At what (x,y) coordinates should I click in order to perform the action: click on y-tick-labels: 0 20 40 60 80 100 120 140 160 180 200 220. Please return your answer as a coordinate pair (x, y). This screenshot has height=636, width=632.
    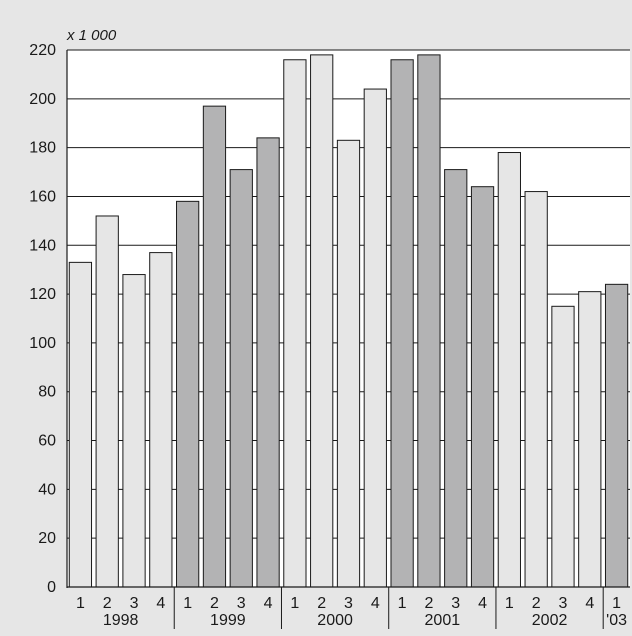
    Looking at the image, I should click on (42, 319).